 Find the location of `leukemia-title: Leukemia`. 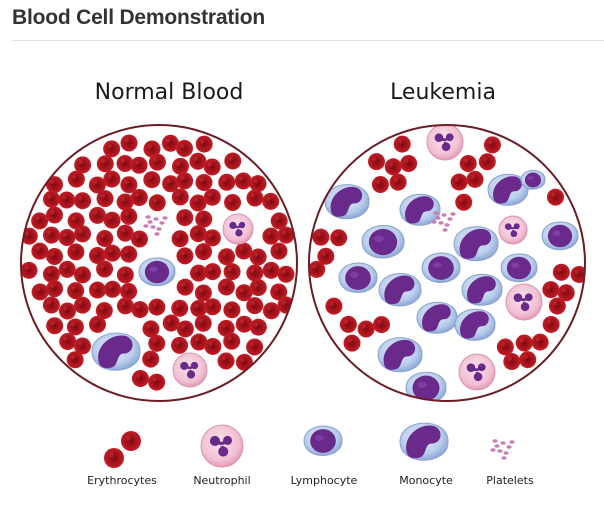

leukemia-title: Leukemia is located at coordinates (443, 92).